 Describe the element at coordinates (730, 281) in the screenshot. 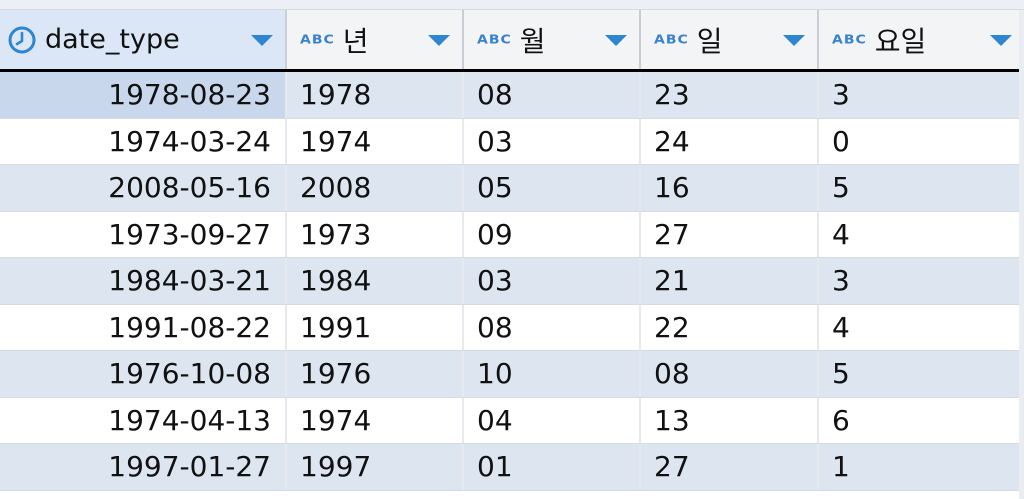

I see `cell-day: 21` at that location.